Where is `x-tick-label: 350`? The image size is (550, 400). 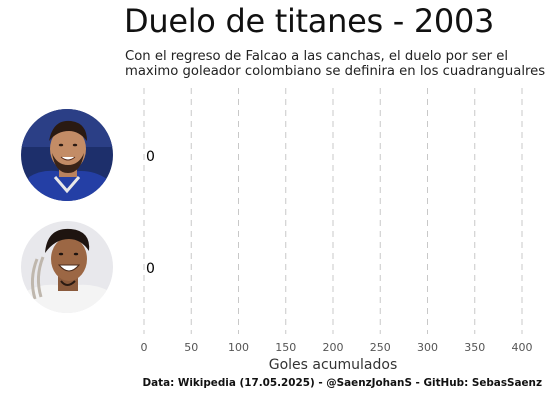
x-tick-label: 350 is located at coordinates (474, 347).